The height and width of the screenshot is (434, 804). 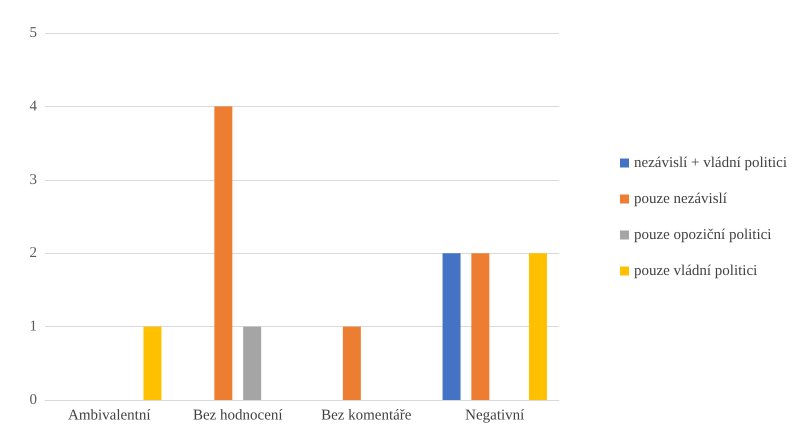 I want to click on x-tick-label: Ambivalentní, so click(x=110, y=416).